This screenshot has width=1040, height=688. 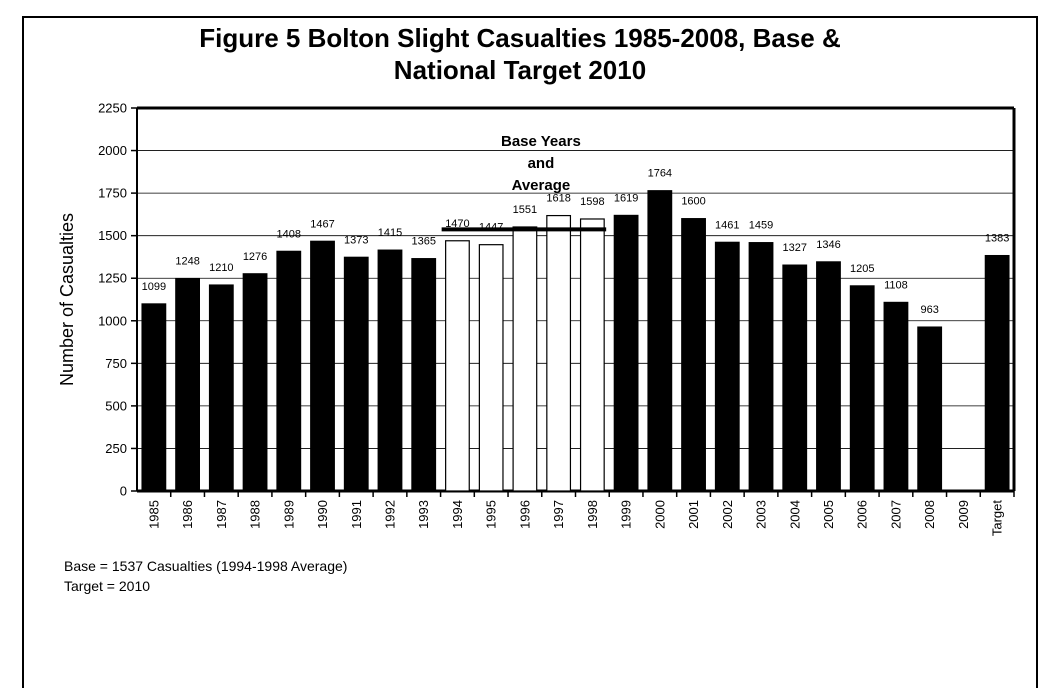 I want to click on bar-1996, so click(x=525, y=359).